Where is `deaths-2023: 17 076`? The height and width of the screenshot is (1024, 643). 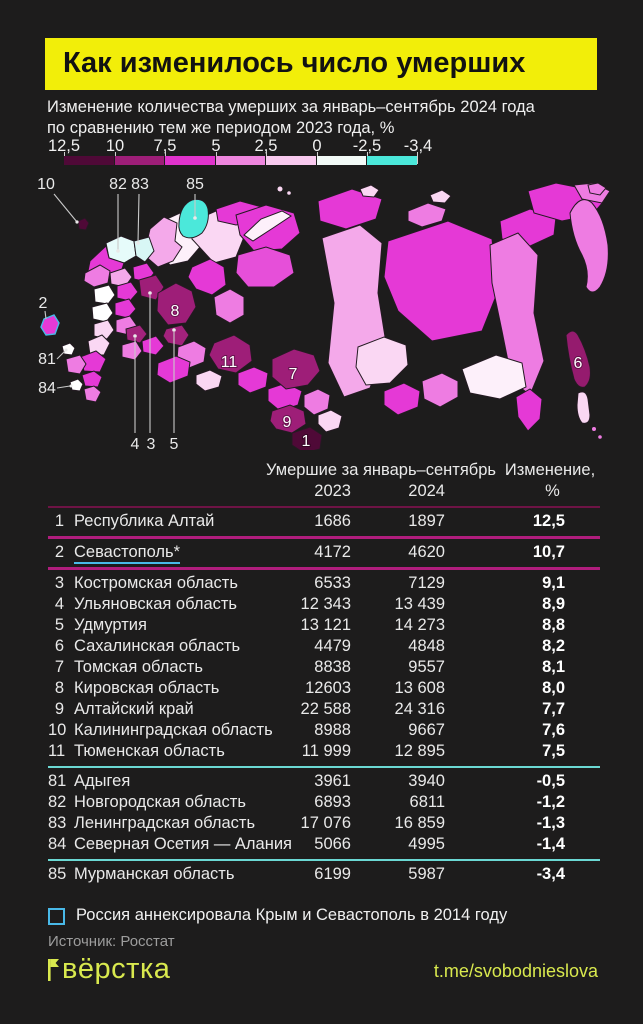 deaths-2023: 17 076 is located at coordinates (325, 823).